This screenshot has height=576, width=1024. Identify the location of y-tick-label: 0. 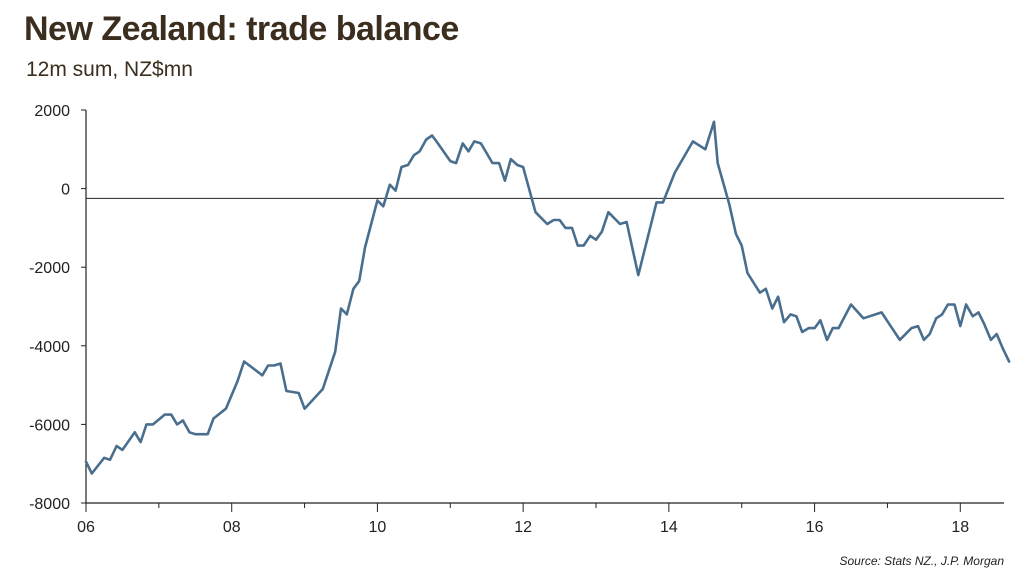
(65, 190).